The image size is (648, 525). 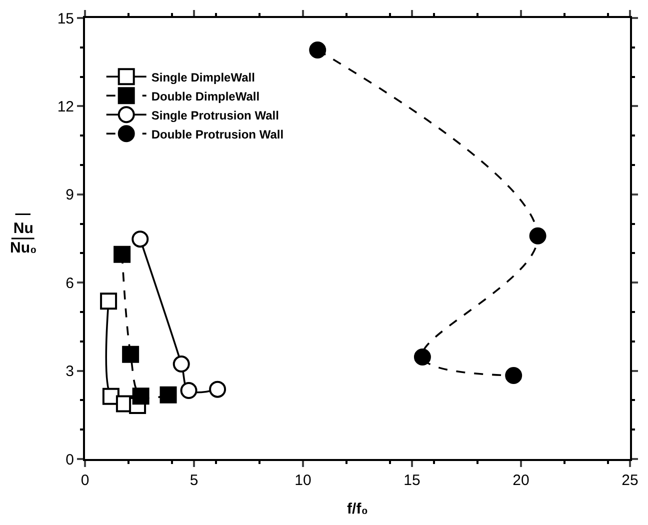 What do you see at coordinates (630, 480) in the screenshot?
I see `x-tick-label: 25` at bounding box center [630, 480].